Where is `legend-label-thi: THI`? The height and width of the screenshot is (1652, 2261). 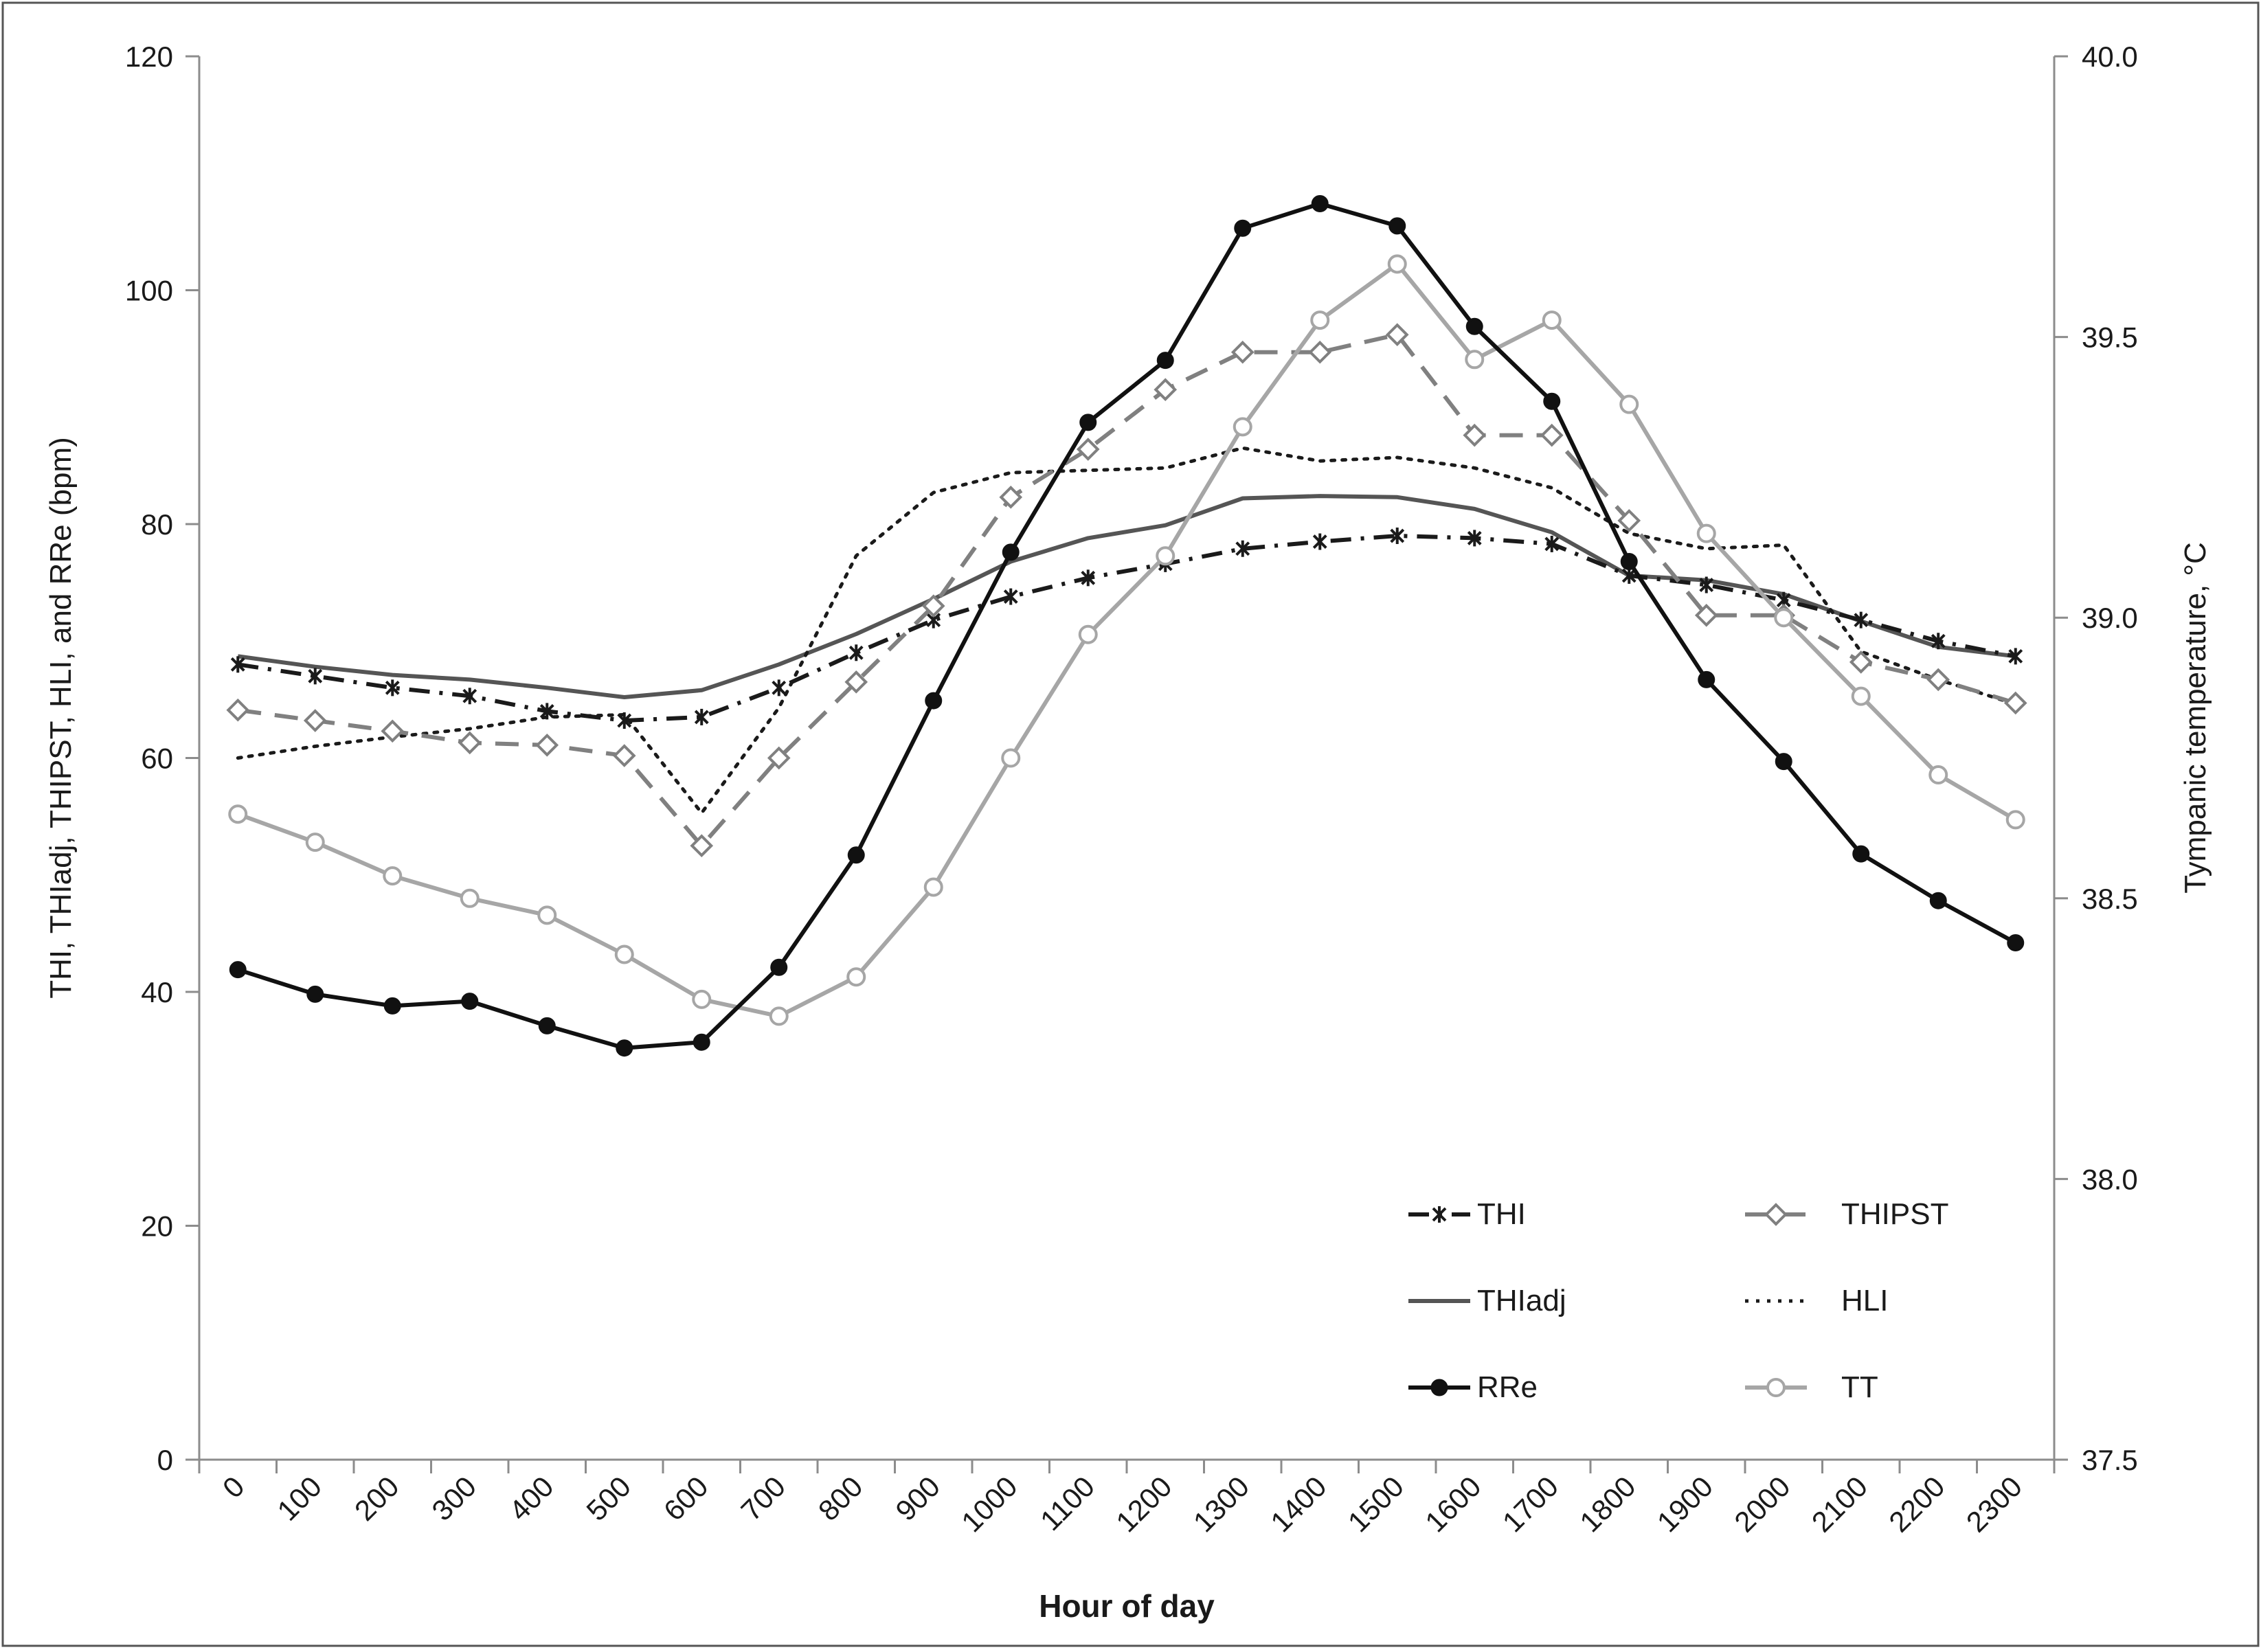 legend-label-thi: THI is located at coordinates (1501, 1214).